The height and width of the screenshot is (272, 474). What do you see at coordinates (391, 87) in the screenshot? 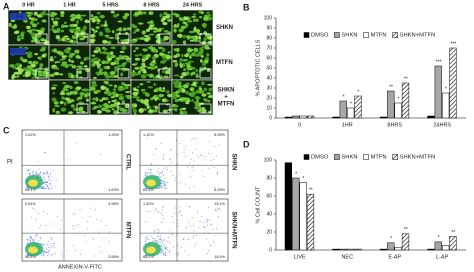
I see `significance-mark: **` at bounding box center [391, 87].